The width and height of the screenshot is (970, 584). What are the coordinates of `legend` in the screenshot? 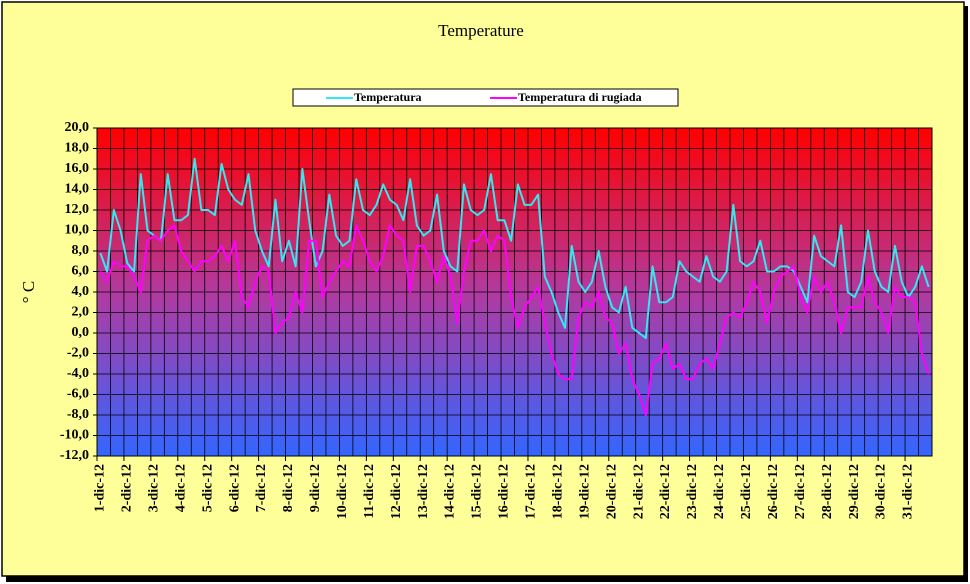 It's located at (485, 97).